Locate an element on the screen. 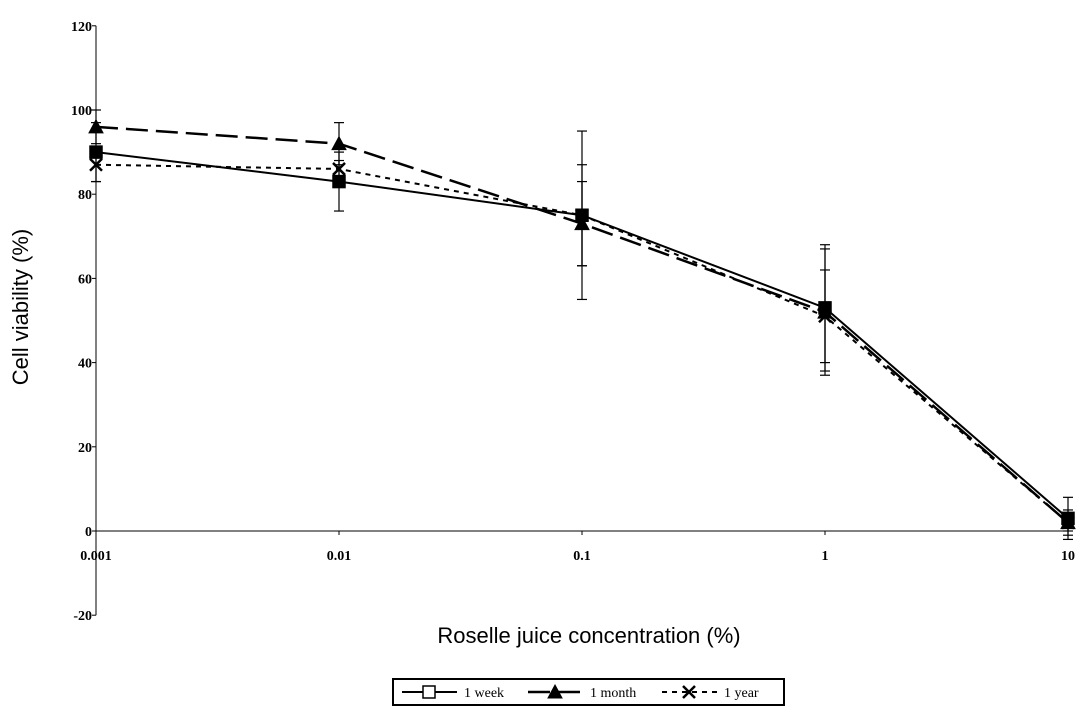 Image resolution: width=1079 pixels, height=707 pixels. x-tick-label: 1 is located at coordinates (825, 556).